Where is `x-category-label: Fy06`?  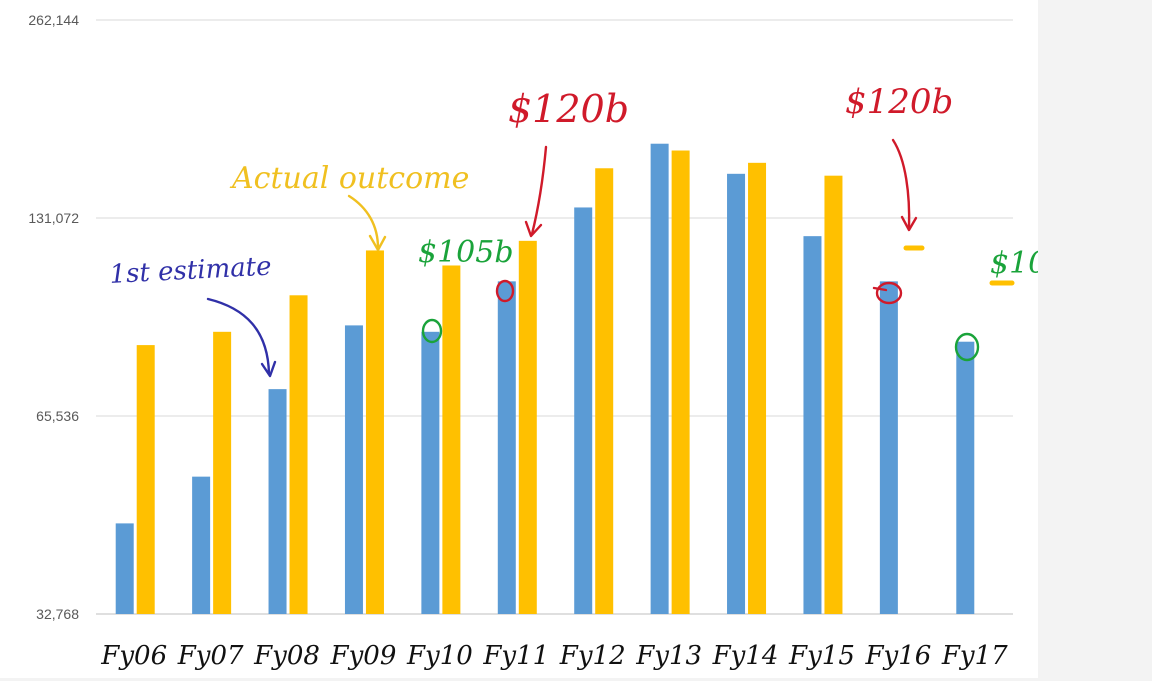 x-category-label: Fy06 is located at coordinates (133, 656).